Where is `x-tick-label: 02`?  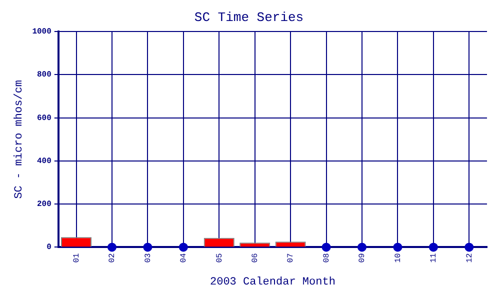 x-tick-label: 02 is located at coordinates (113, 258).